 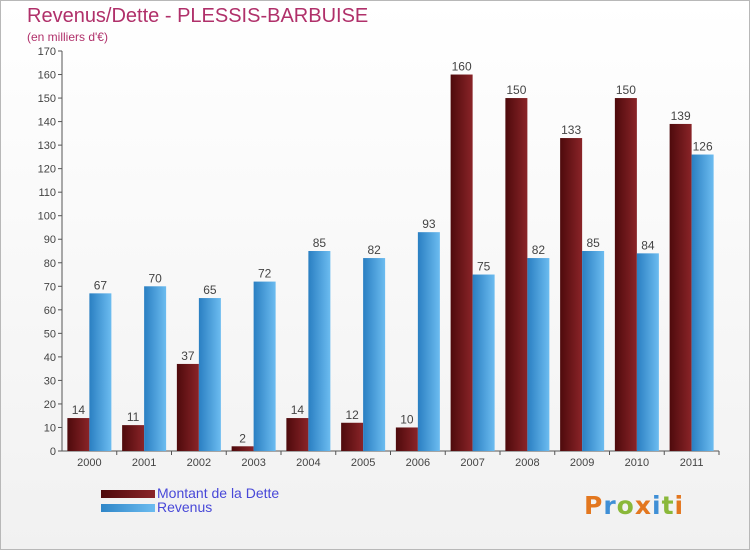 What do you see at coordinates (637, 463) in the screenshot?
I see `x-tick-label: 2010` at bounding box center [637, 463].